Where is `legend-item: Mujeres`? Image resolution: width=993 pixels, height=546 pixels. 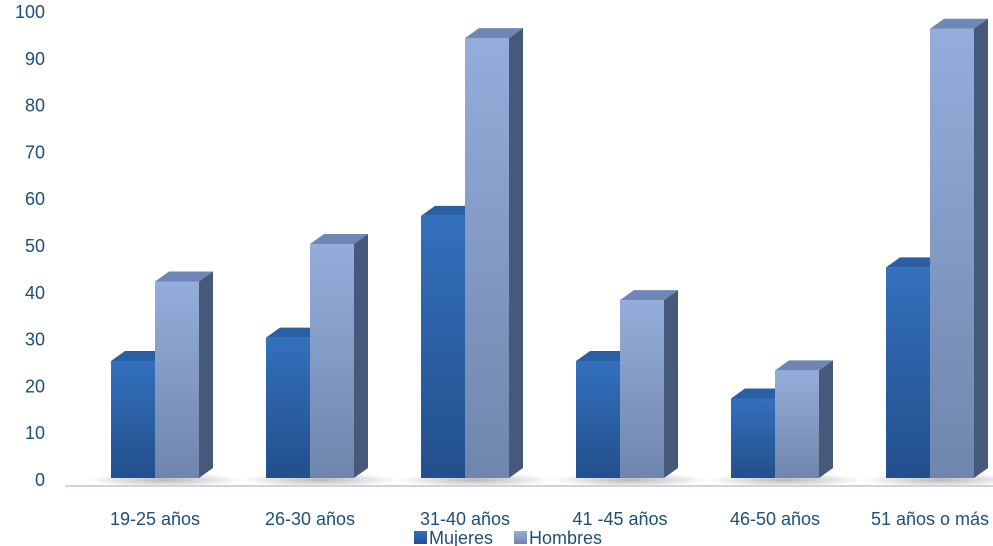
legend-item: Mujeres is located at coordinates (453, 537).